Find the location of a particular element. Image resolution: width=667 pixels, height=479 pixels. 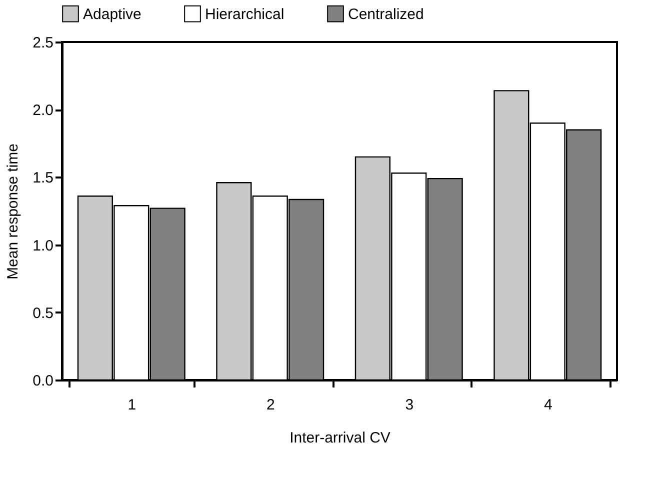

legend-label: Hierarchical is located at coordinates (244, 14).